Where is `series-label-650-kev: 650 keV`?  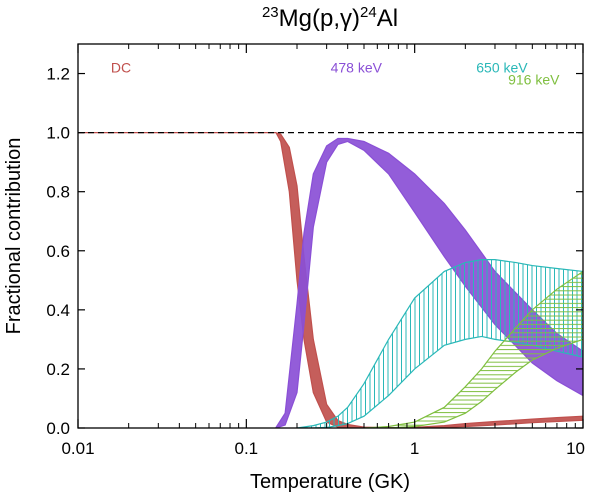 series-label-650-kev: 650 keV is located at coordinates (502, 68).